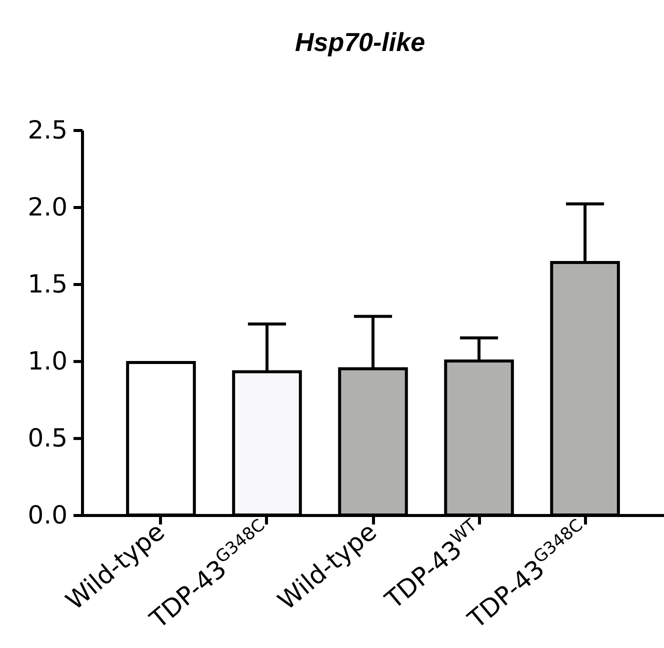 This screenshot has height=648, width=664. What do you see at coordinates (48, 130) in the screenshot?
I see `y-tick-label: 2.5` at bounding box center [48, 130].